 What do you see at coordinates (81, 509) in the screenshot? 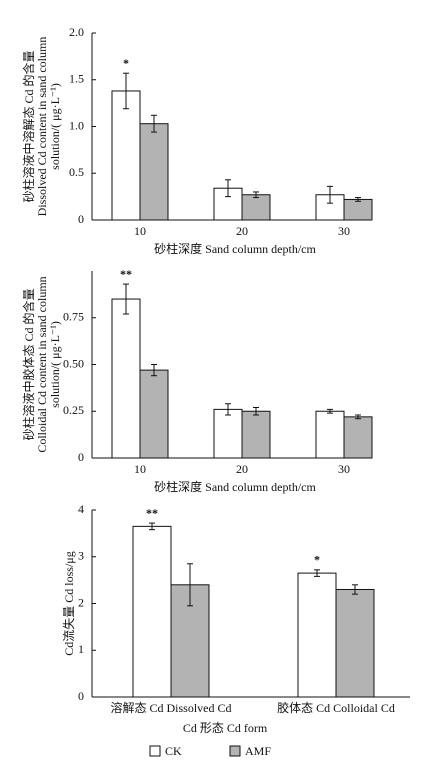
I see `y-tick-label: 4` at bounding box center [81, 509].